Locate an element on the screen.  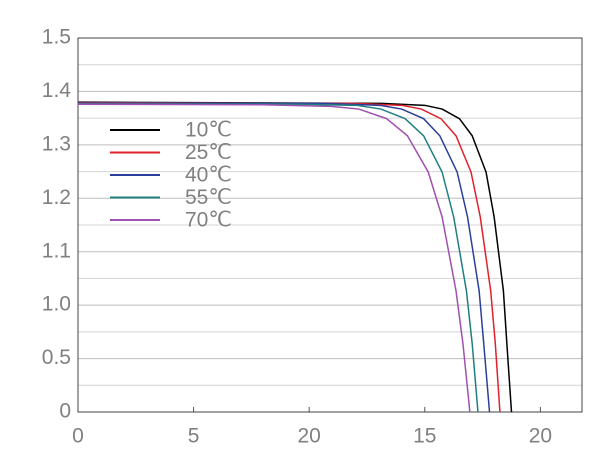
y-tick-label: 1.4 is located at coordinates (57, 90).